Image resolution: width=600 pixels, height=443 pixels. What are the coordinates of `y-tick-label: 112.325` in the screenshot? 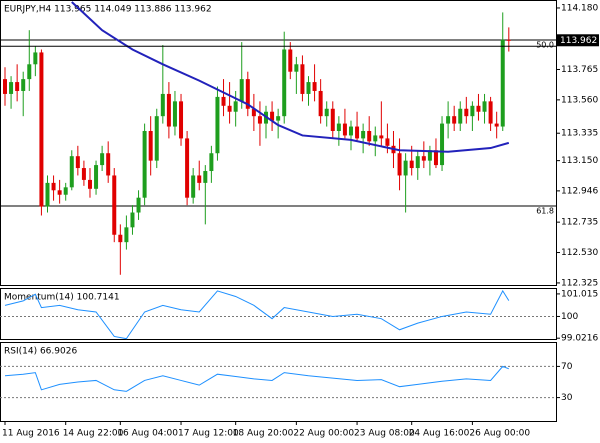 It's located at (579, 283).